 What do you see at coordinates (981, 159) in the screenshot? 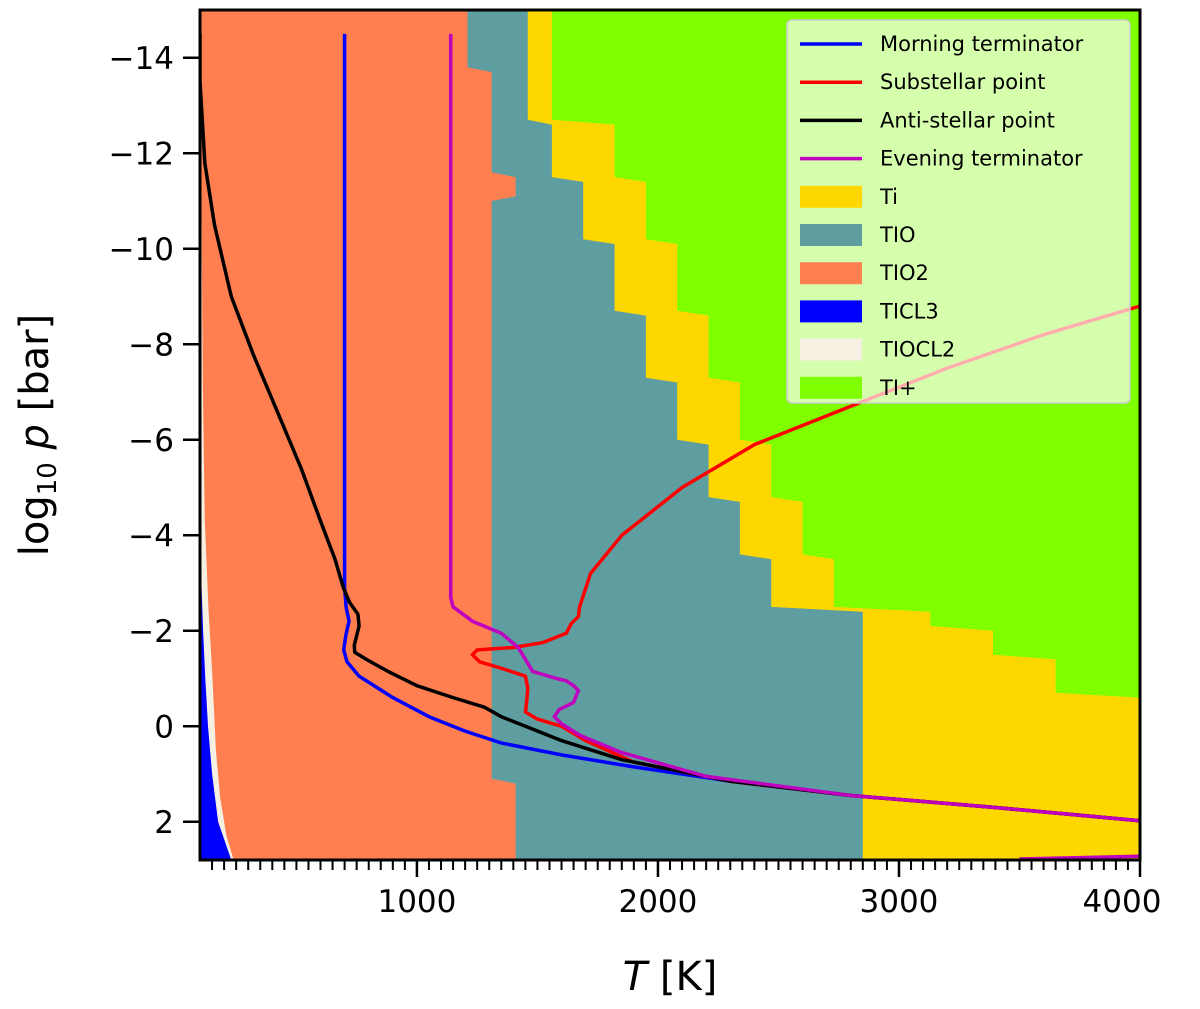
I see `legend-label-evening-terminator: Evening terminator` at bounding box center [981, 159].